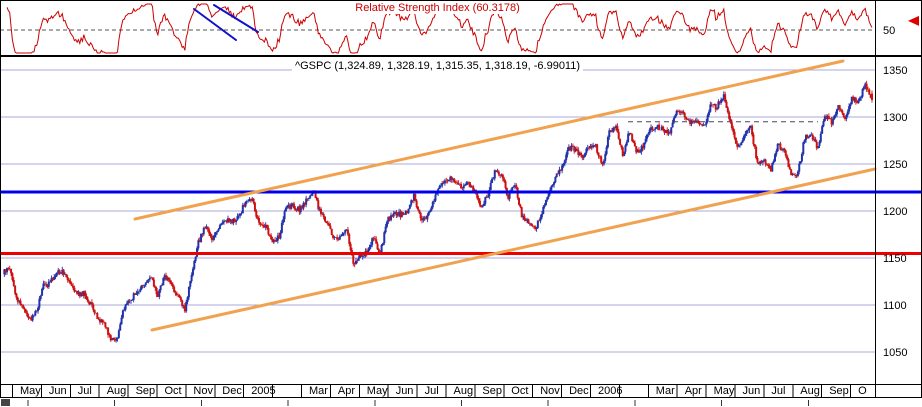 Image resolution: width=922 pixels, height=407 pixels. Describe the element at coordinates (913, 20) in the screenshot. I see `rsi-current-value-marker` at that location.